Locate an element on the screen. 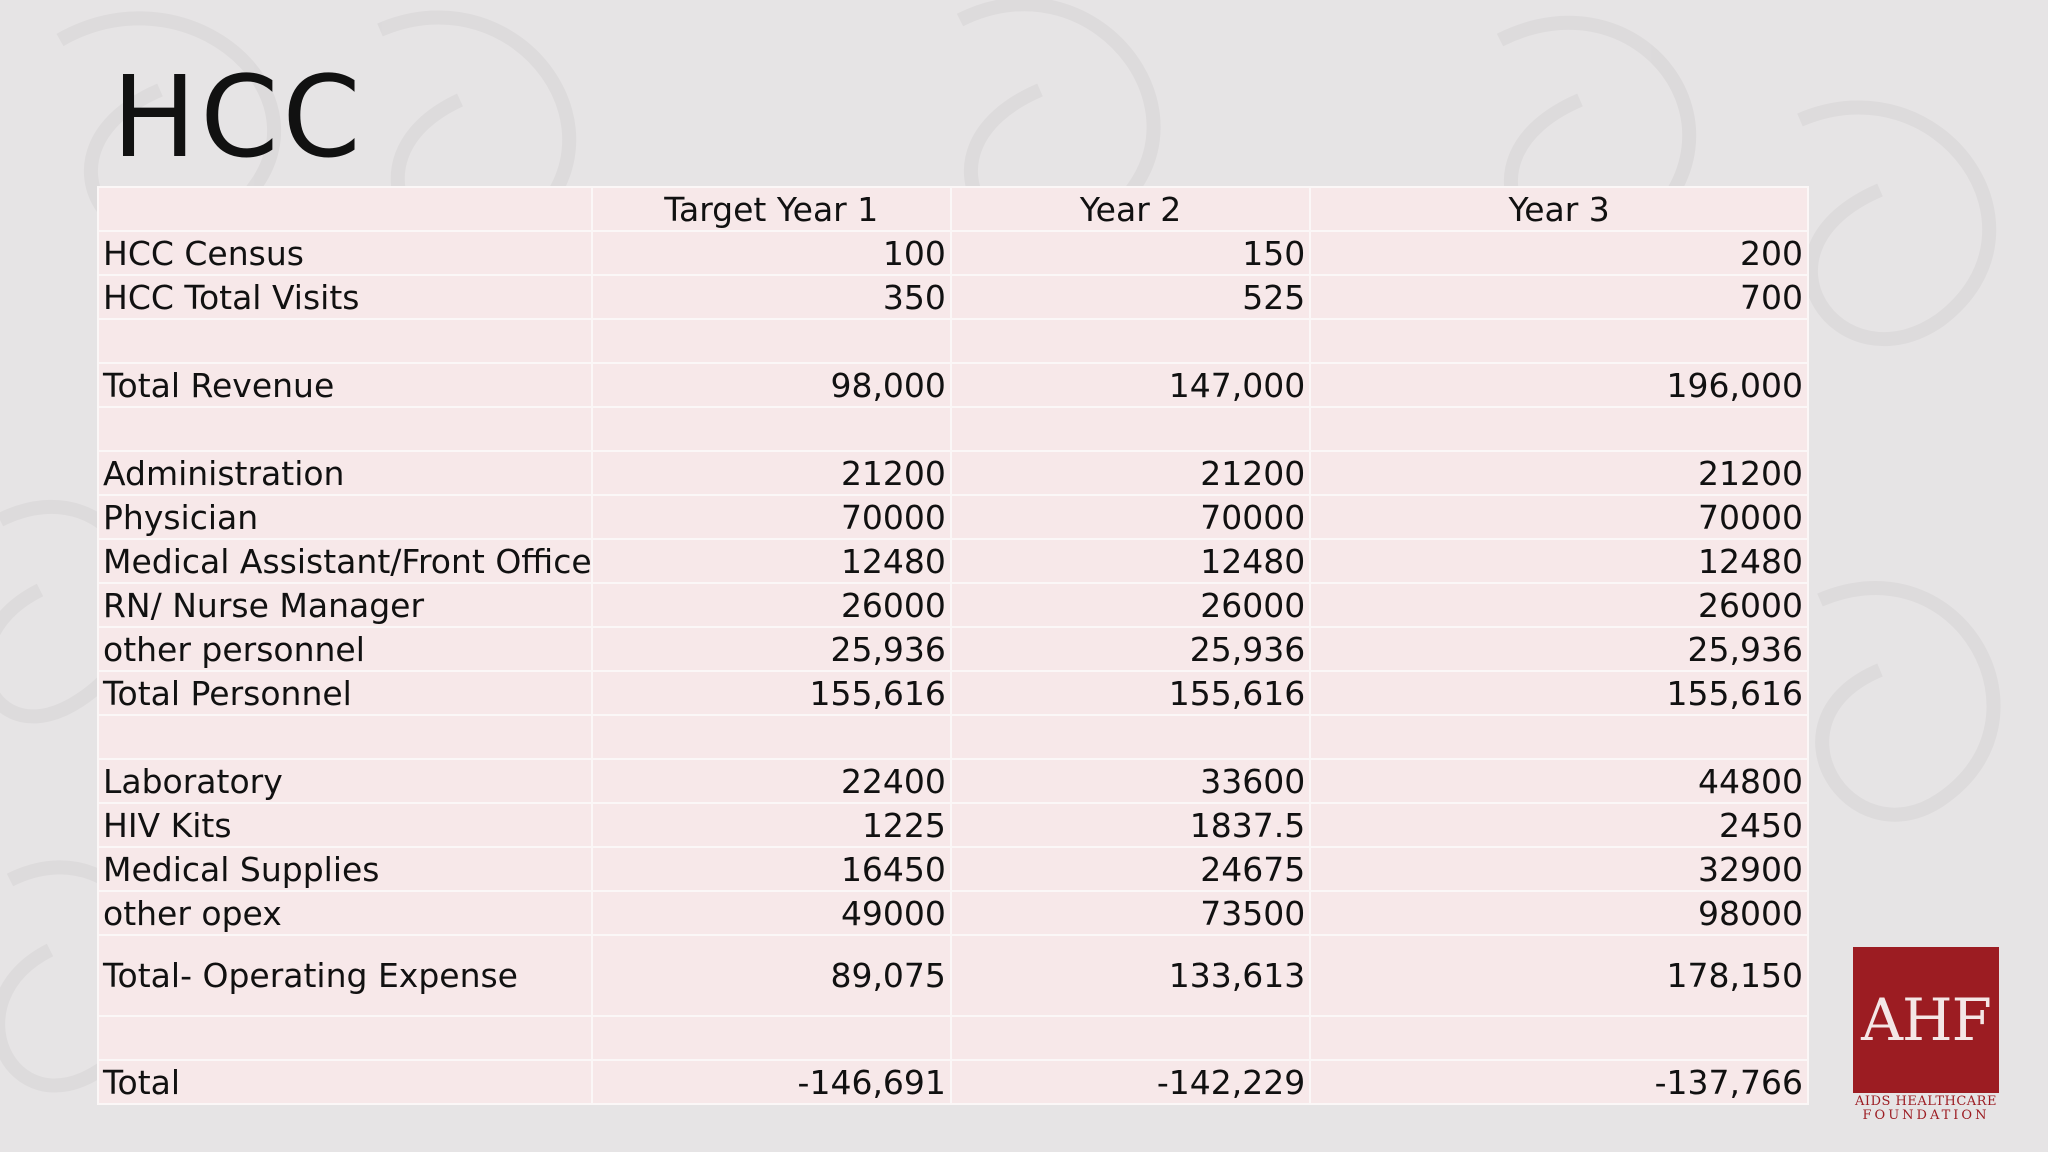  table-row: other opex 49000 73500 98000 is located at coordinates (953, 913).